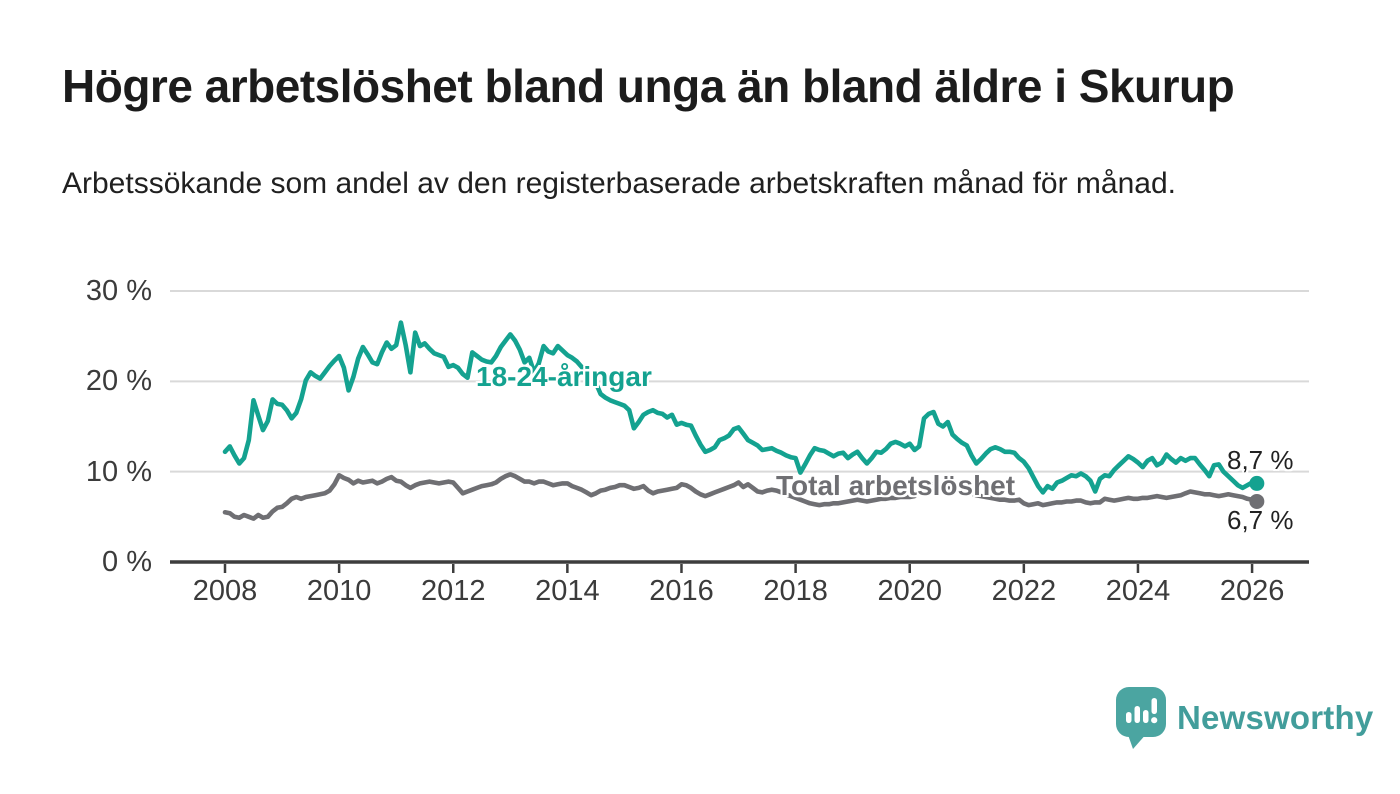 This screenshot has width=1400, height=794. Describe the element at coordinates (896, 485) in the screenshot. I see `series-label-total: Total arbetslöshet` at that location.